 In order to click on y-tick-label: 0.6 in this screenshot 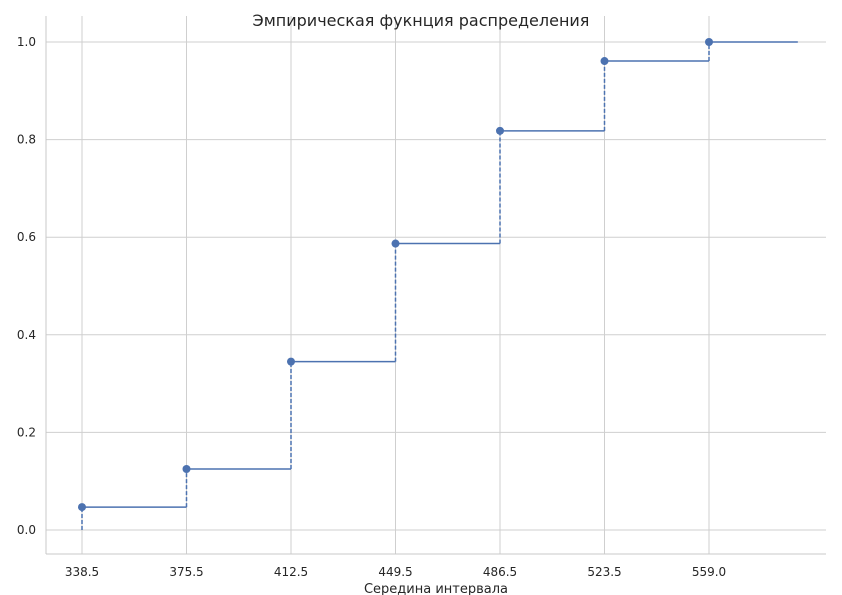, I will do `click(26, 237)`.